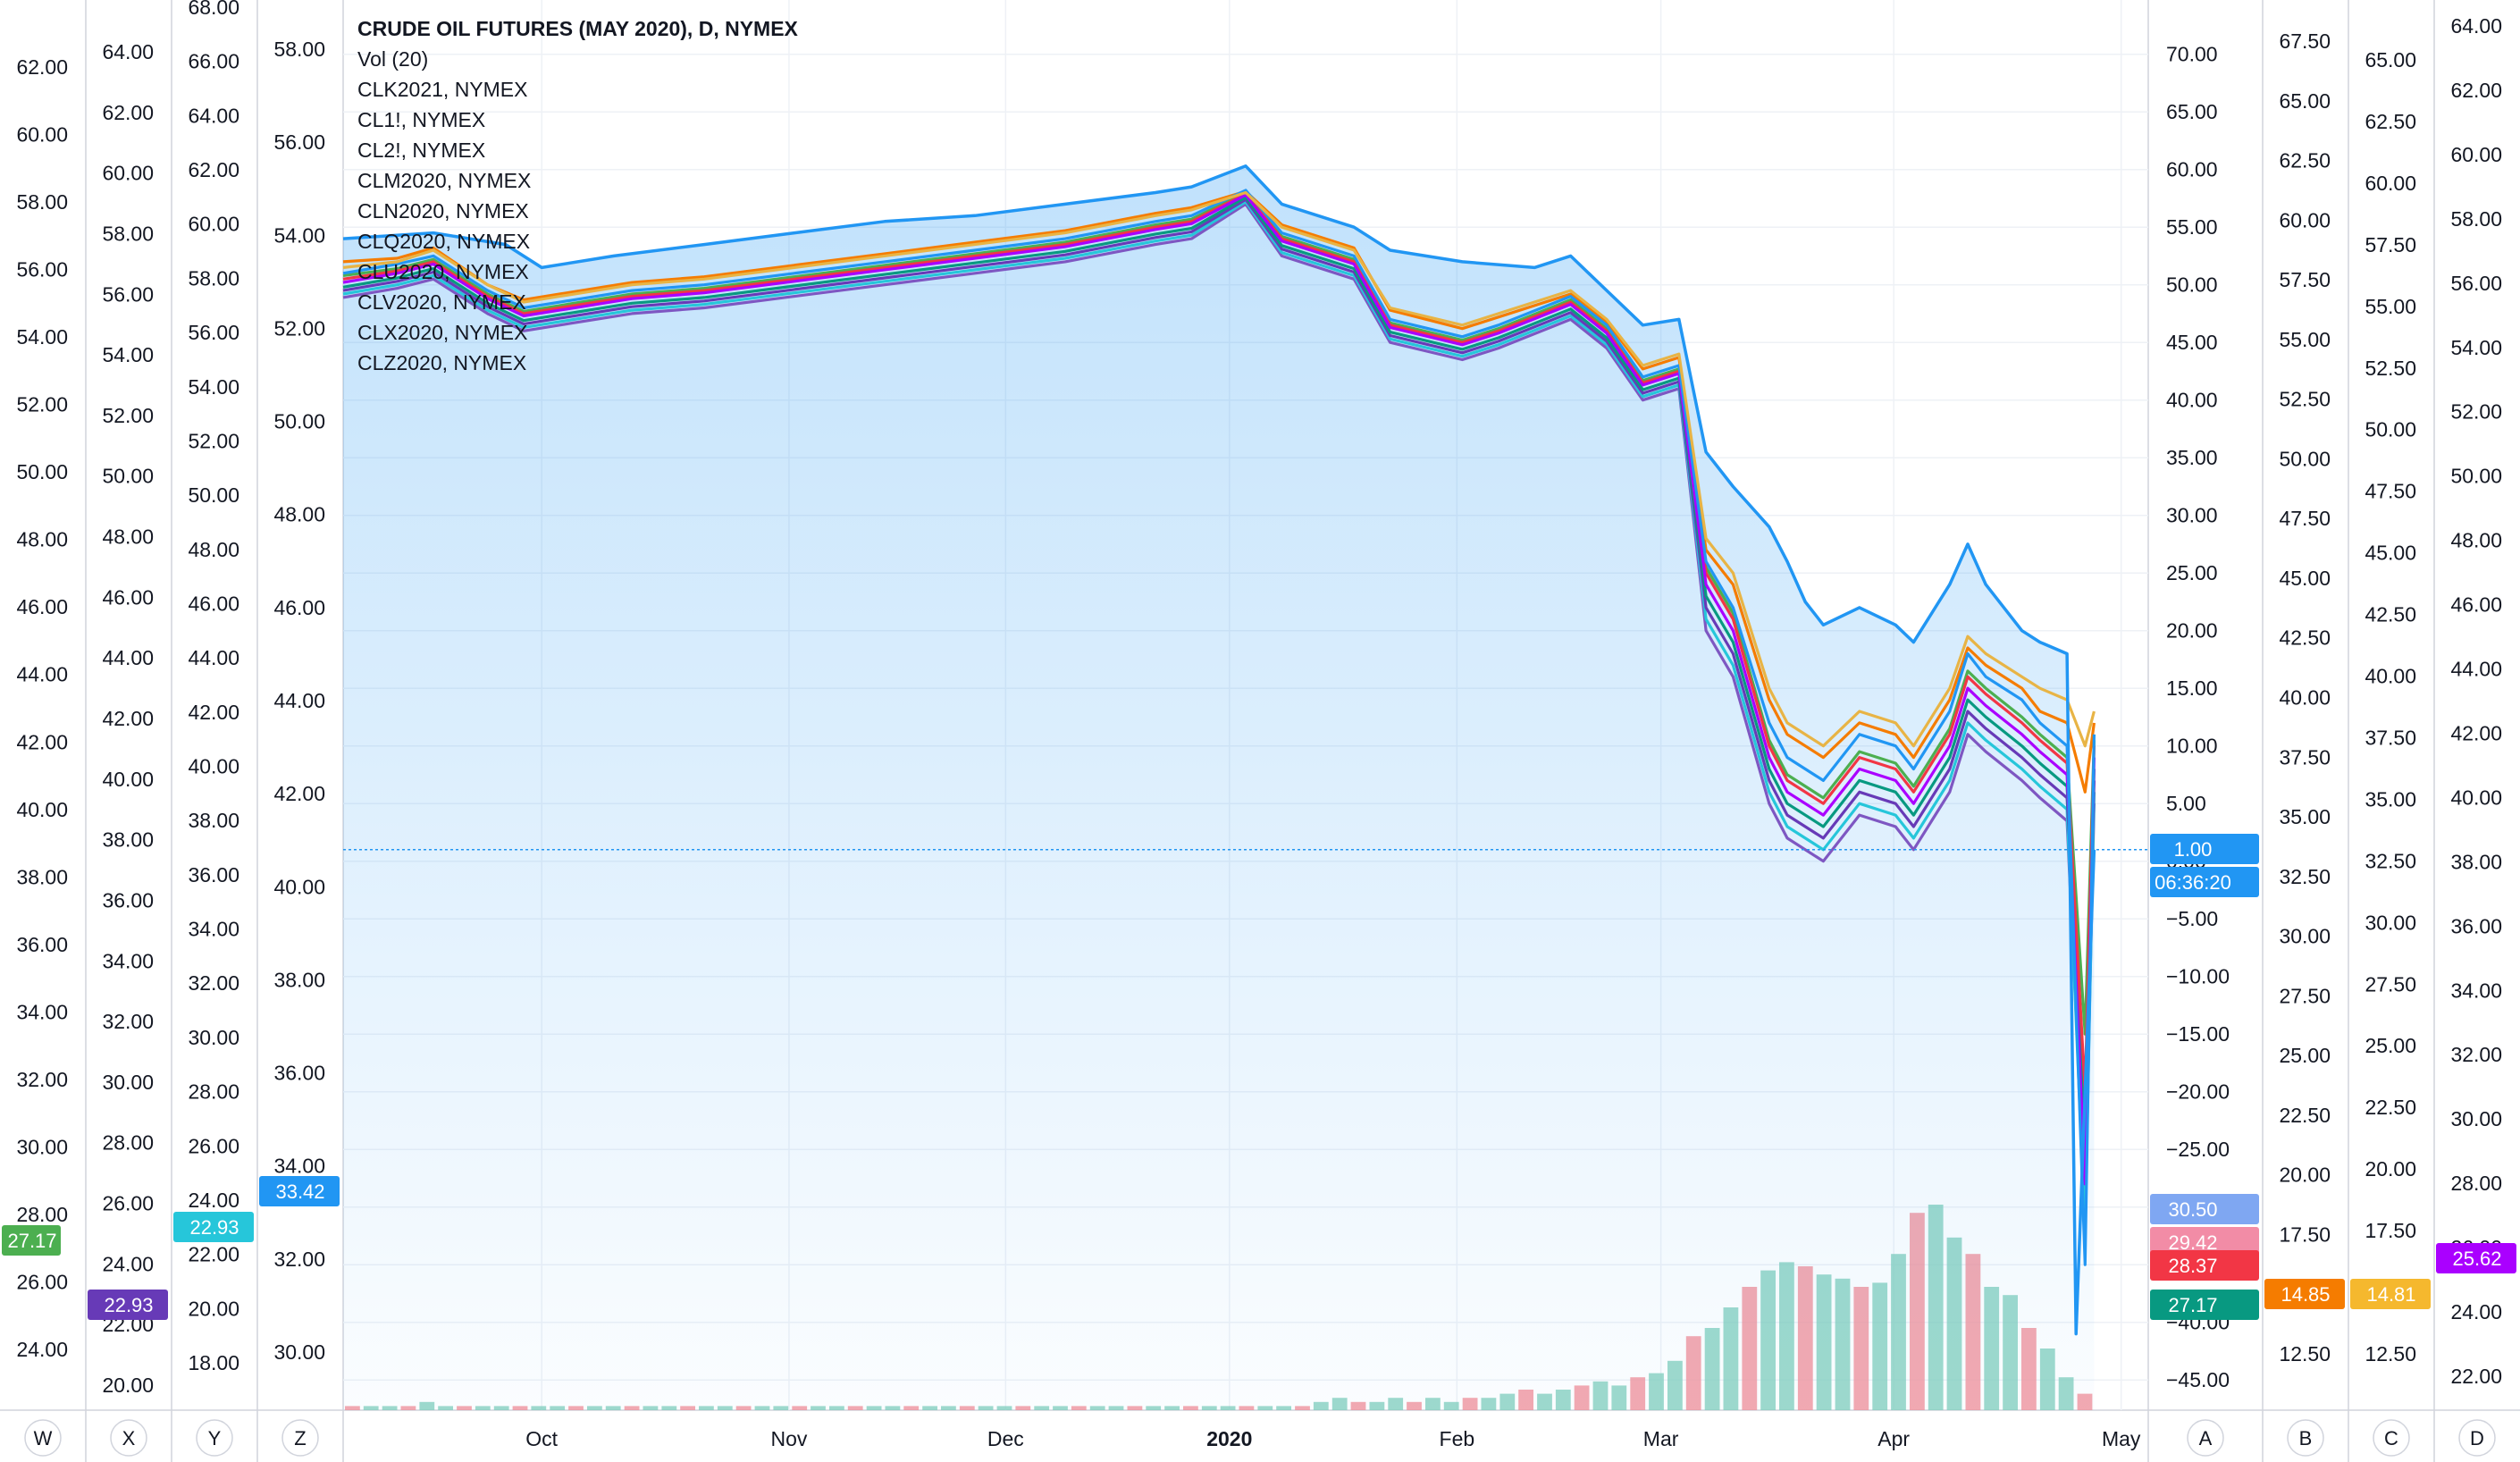 This screenshot has width=2520, height=1462. Describe the element at coordinates (2305, 219) in the screenshot. I see `axis-B-tick: 60.00` at that location.